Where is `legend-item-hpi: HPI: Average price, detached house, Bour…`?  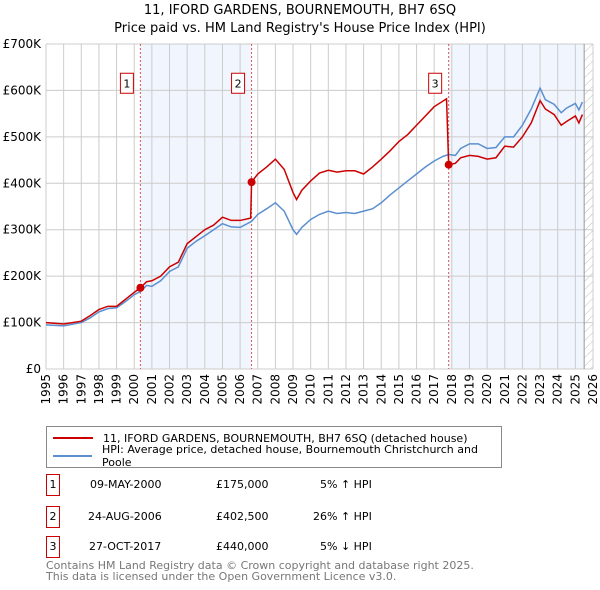 legend-item-hpi: HPI: Average price, detached house, Bour… is located at coordinates (277, 456).